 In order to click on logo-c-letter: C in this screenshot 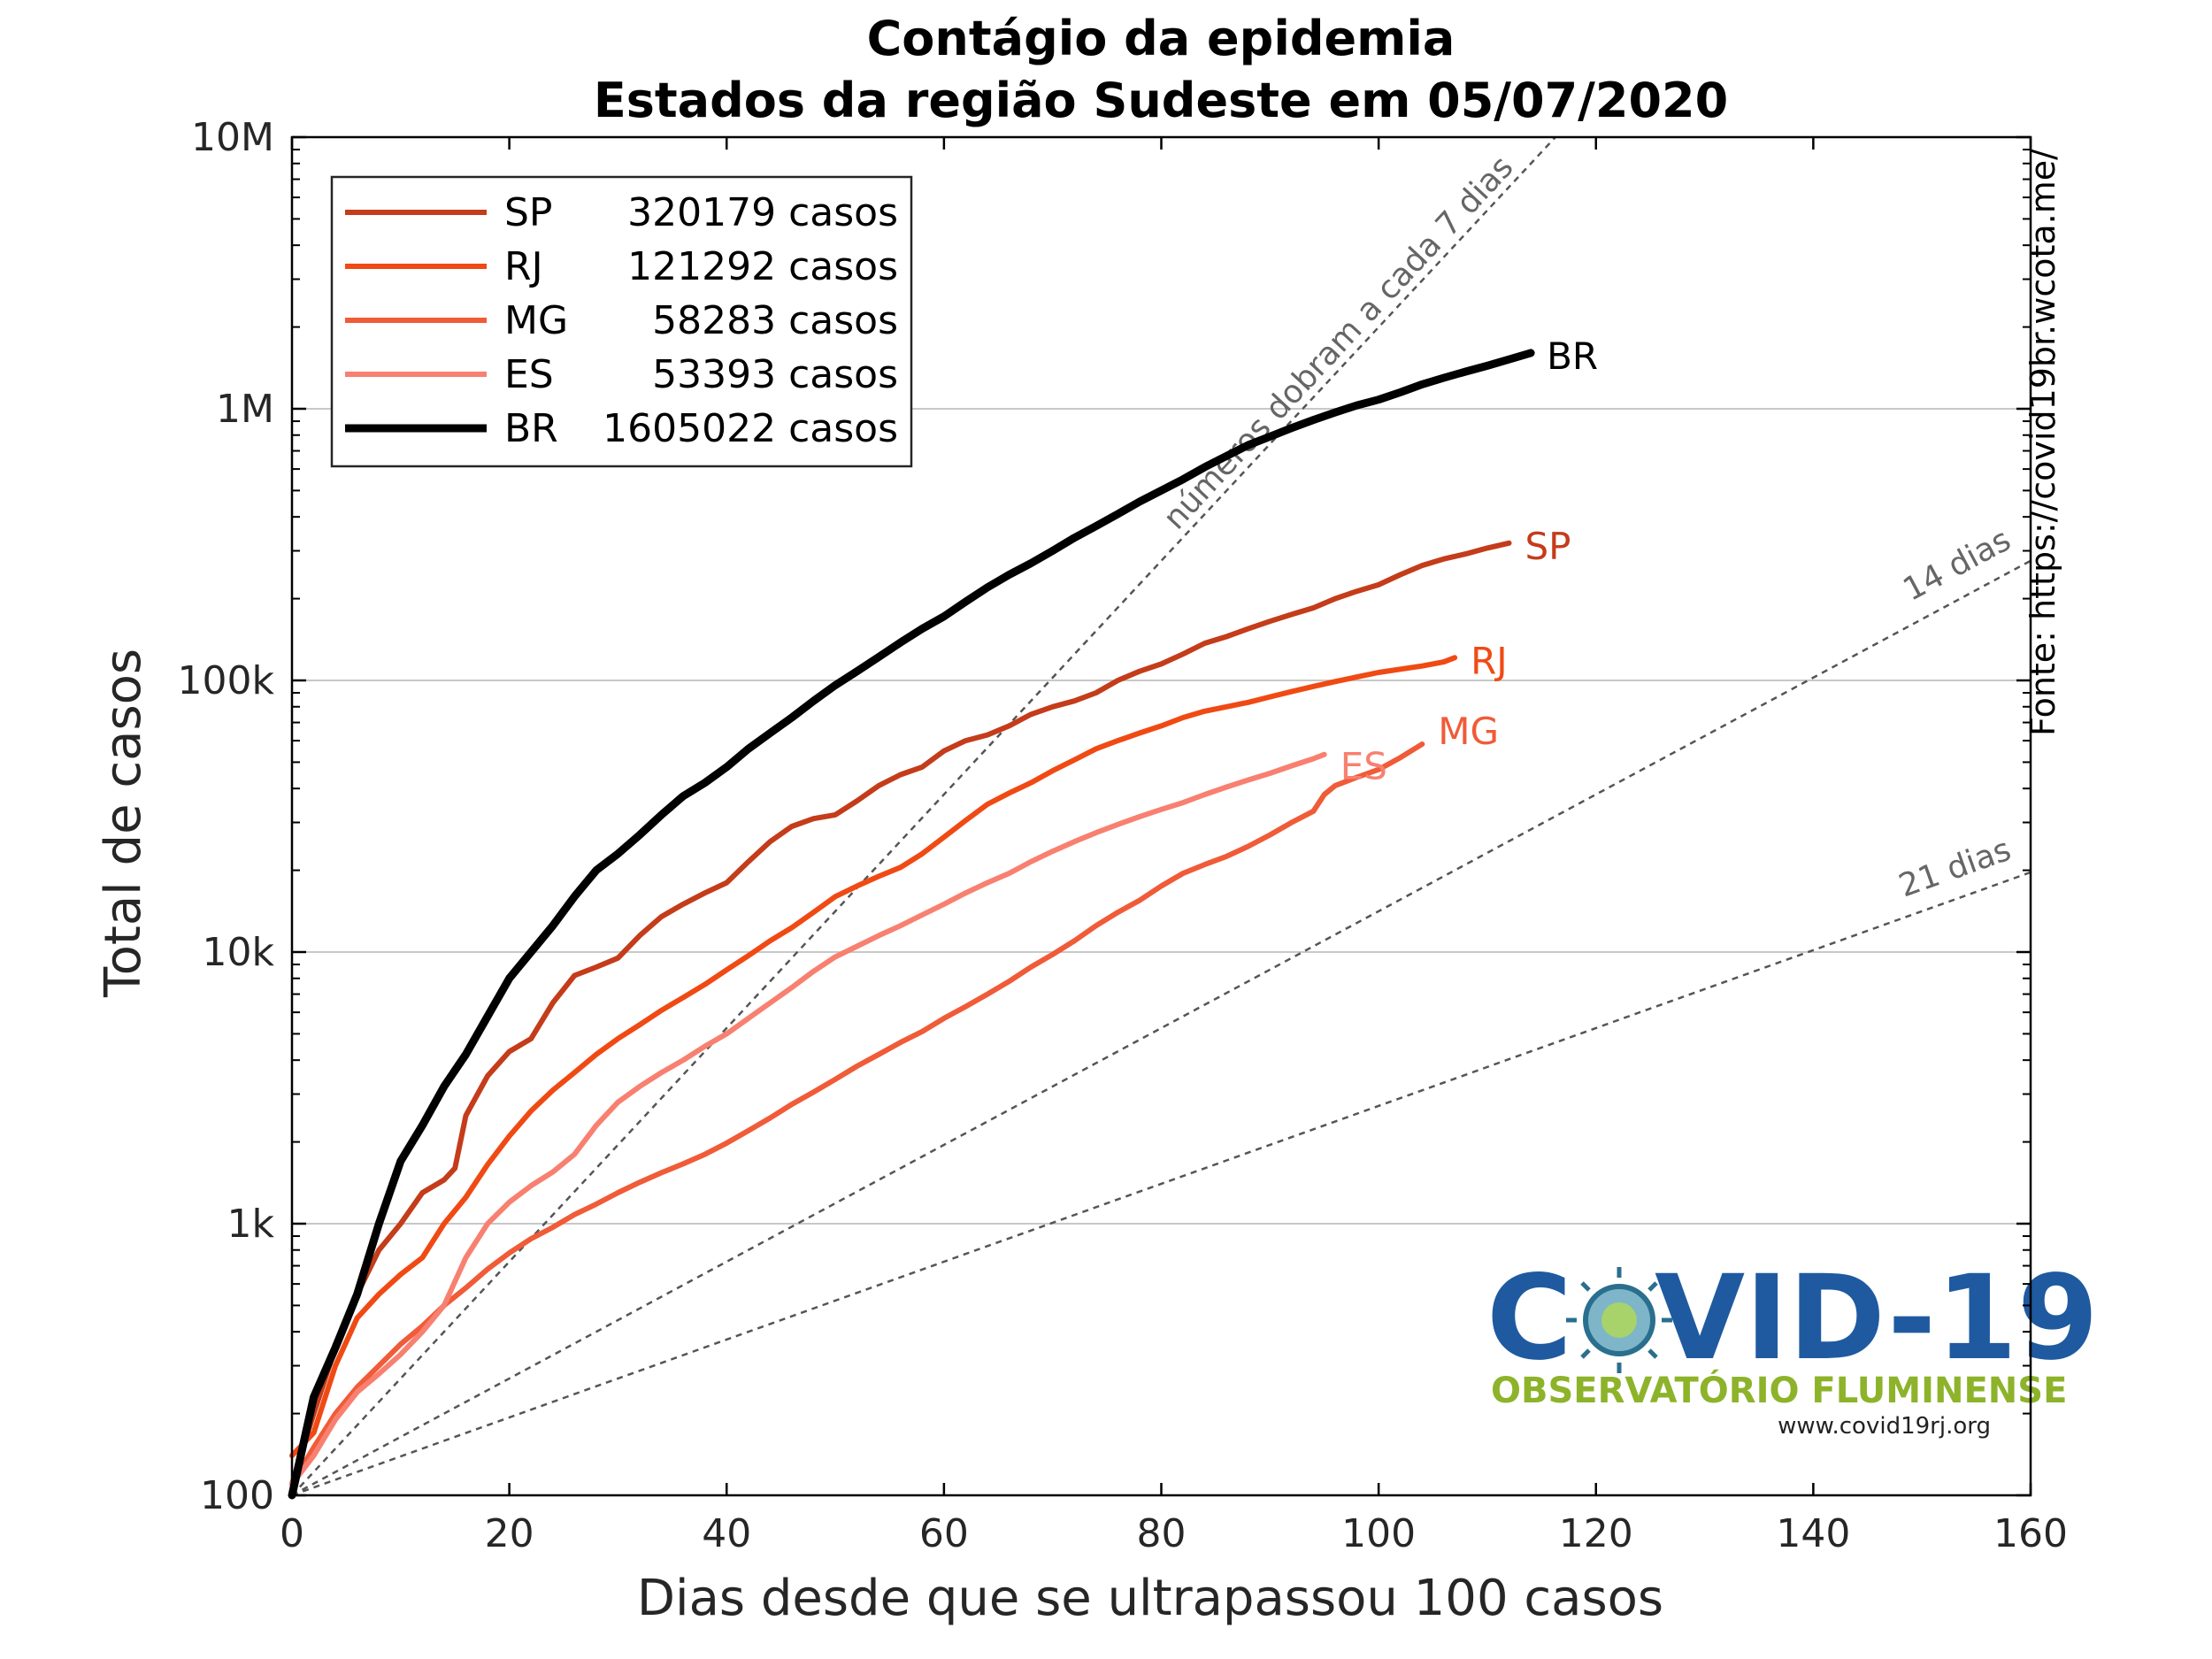, I will do `click(1529, 1318)`.